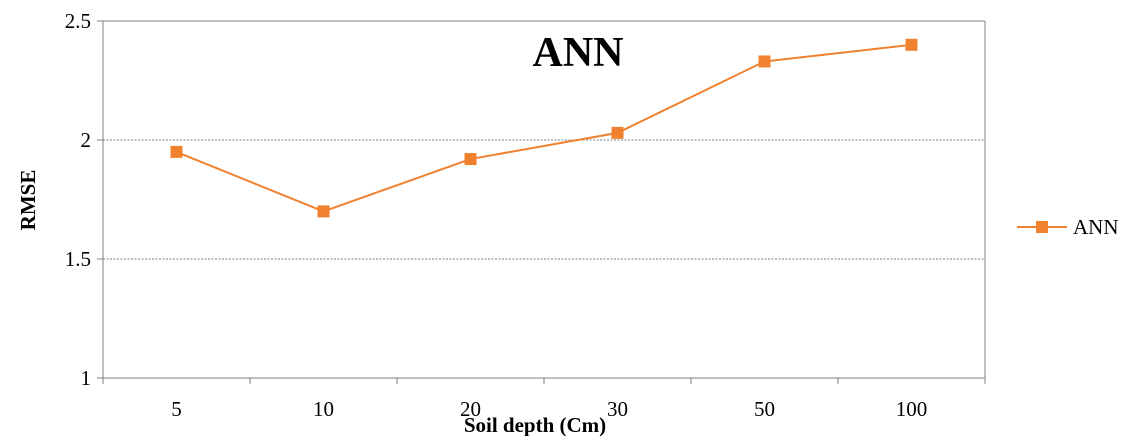 This screenshot has height=436, width=1134. What do you see at coordinates (617, 409) in the screenshot?
I see `x-tick-label-3: 30` at bounding box center [617, 409].